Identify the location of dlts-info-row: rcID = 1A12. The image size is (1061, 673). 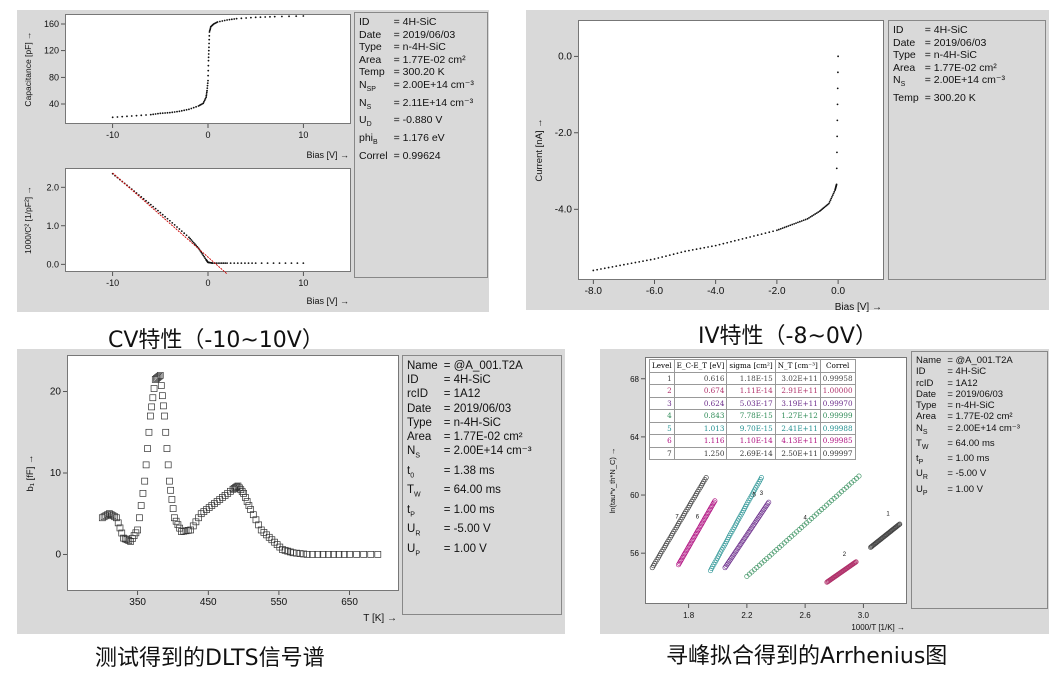
(469, 394).